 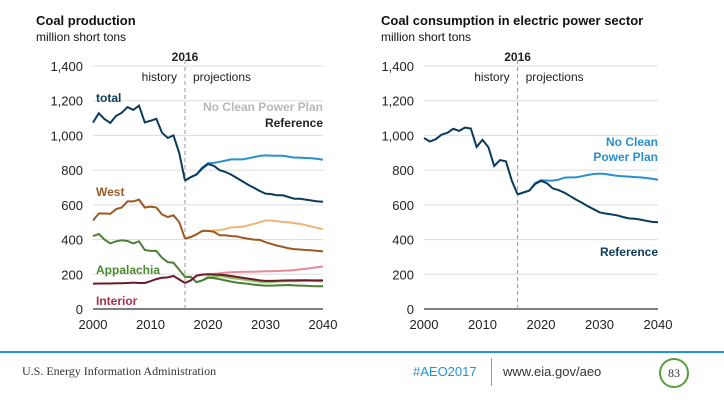 What do you see at coordinates (254, 229) in the screenshot?
I see `series-west-no-cpp` at bounding box center [254, 229].